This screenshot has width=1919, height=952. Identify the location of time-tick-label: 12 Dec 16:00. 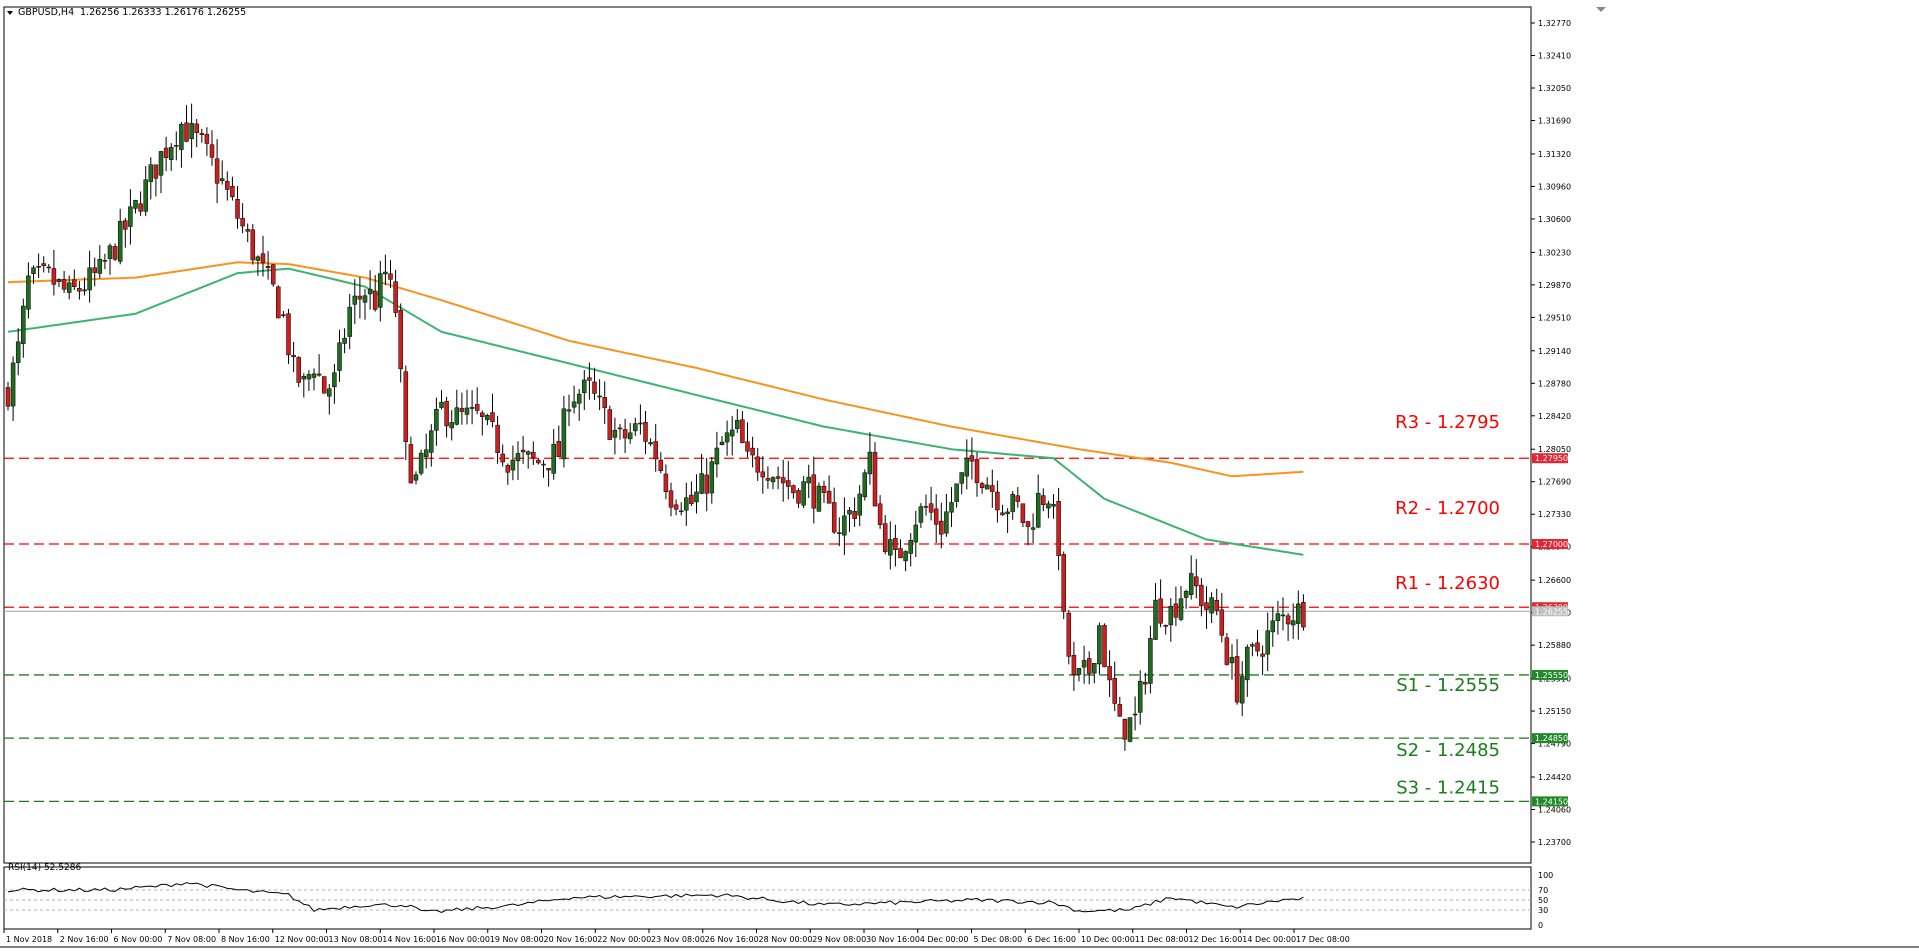
(1216, 939).